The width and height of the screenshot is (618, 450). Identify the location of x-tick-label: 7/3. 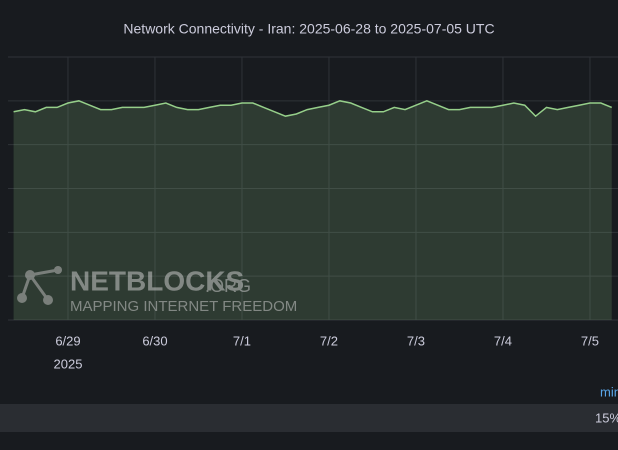
(416, 340).